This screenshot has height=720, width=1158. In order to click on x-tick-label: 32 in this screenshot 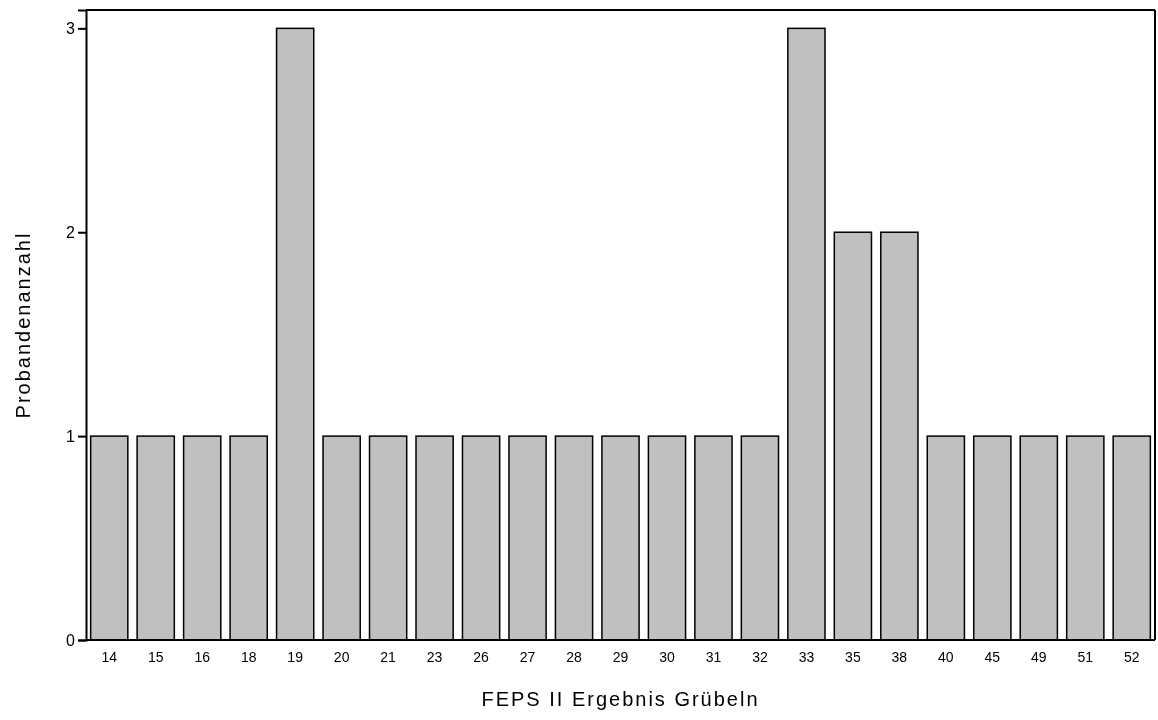, I will do `click(760, 656)`.